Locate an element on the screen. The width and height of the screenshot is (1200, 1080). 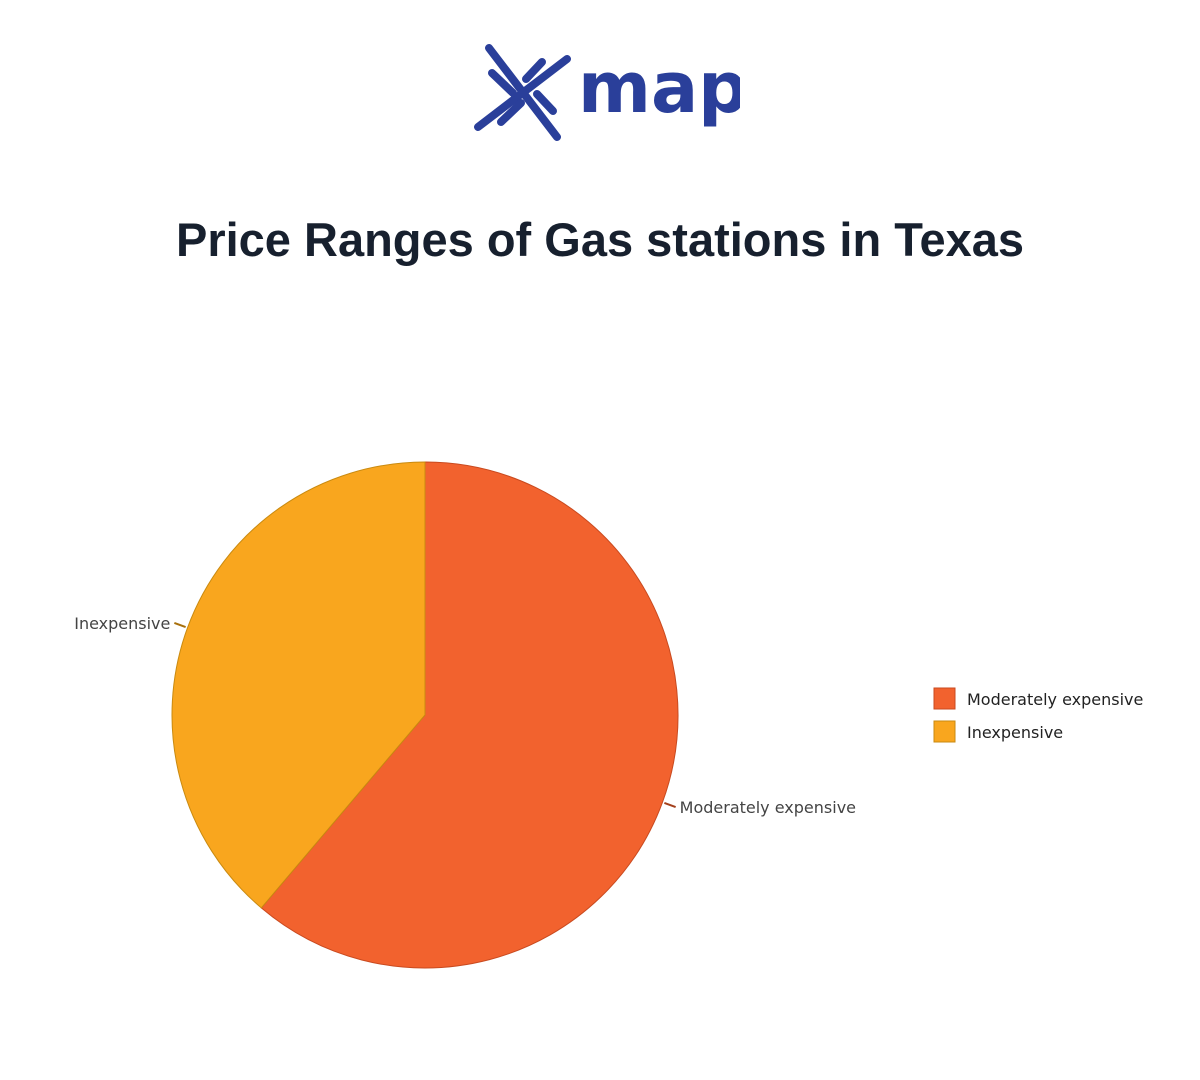
legend-swatch-moderately-expensive is located at coordinates (944, 698).